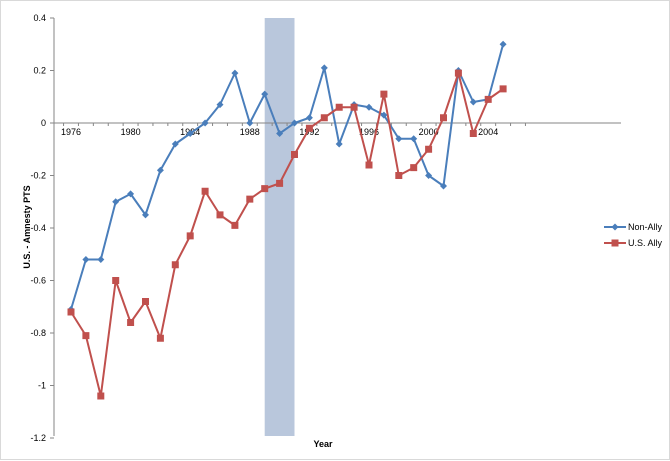 This screenshot has width=670, height=461. I want to click on x-tick-label: 1976, so click(71, 132).